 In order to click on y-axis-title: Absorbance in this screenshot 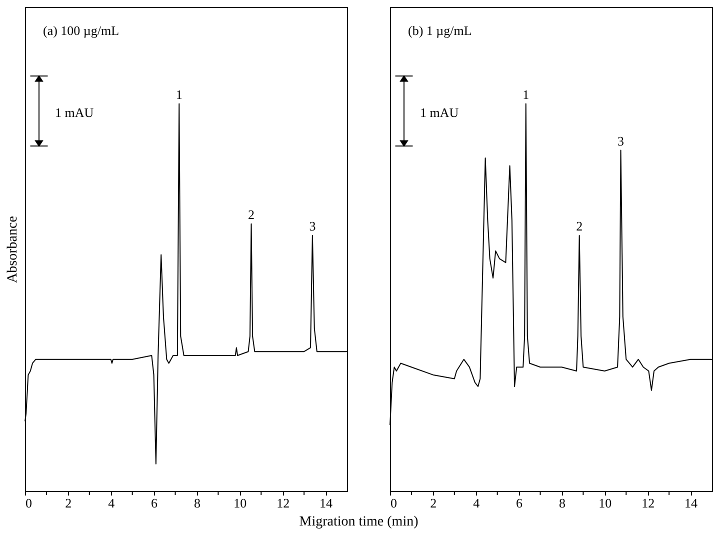, I will do `click(13, 249)`.